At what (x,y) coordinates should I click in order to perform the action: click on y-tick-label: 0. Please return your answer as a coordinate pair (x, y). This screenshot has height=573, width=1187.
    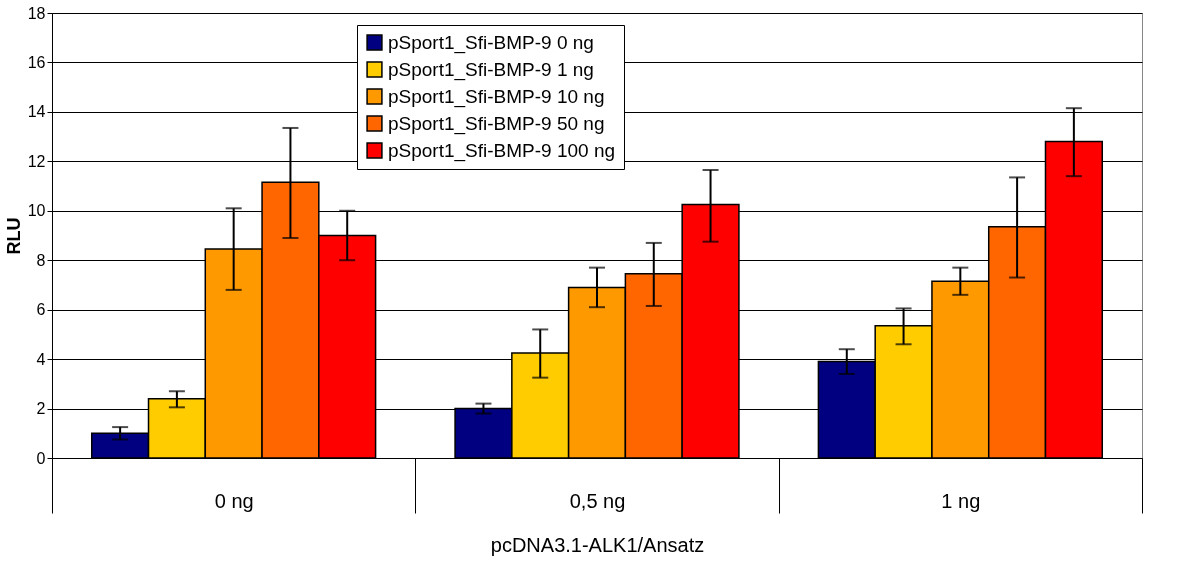
    Looking at the image, I should click on (41, 458).